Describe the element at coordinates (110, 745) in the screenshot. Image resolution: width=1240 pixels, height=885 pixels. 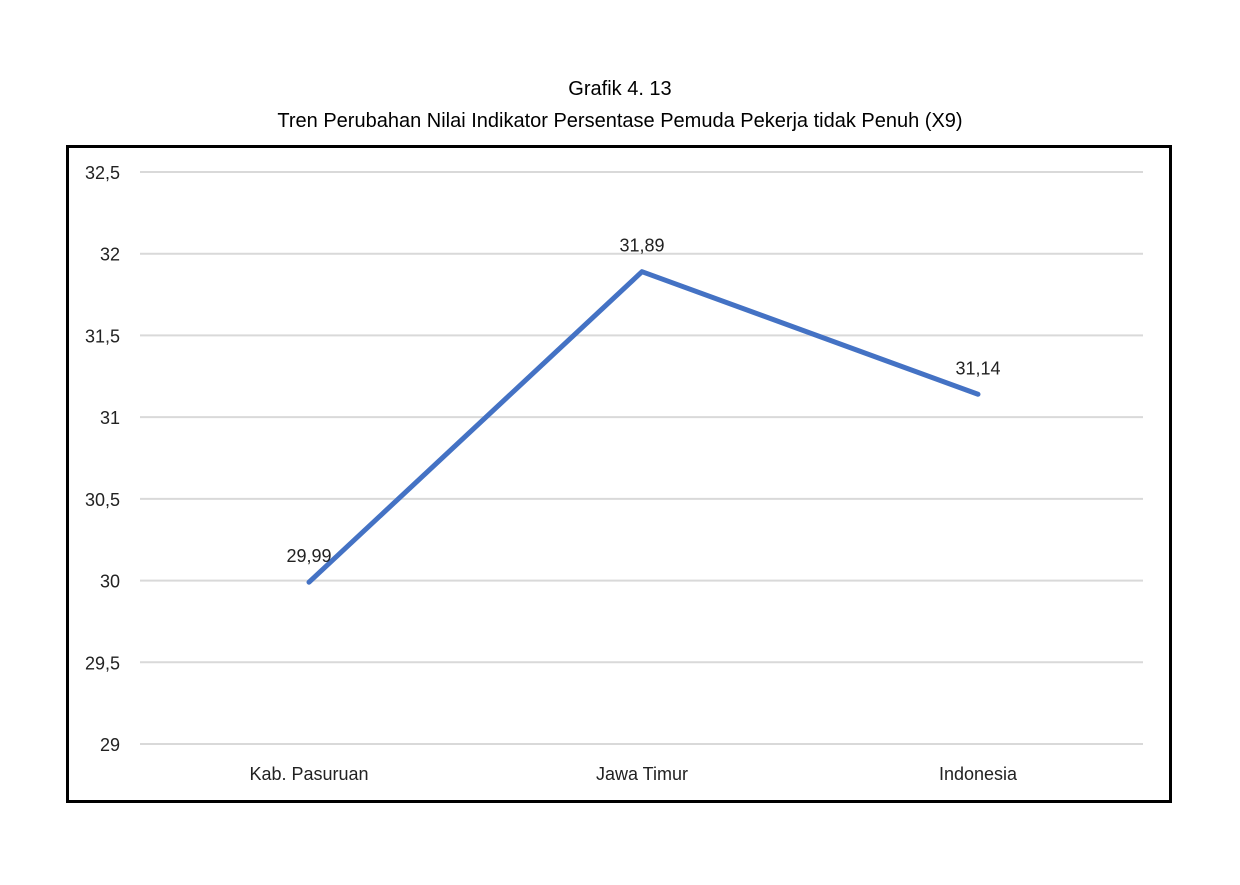
I see `y-tick-label: 29` at that location.